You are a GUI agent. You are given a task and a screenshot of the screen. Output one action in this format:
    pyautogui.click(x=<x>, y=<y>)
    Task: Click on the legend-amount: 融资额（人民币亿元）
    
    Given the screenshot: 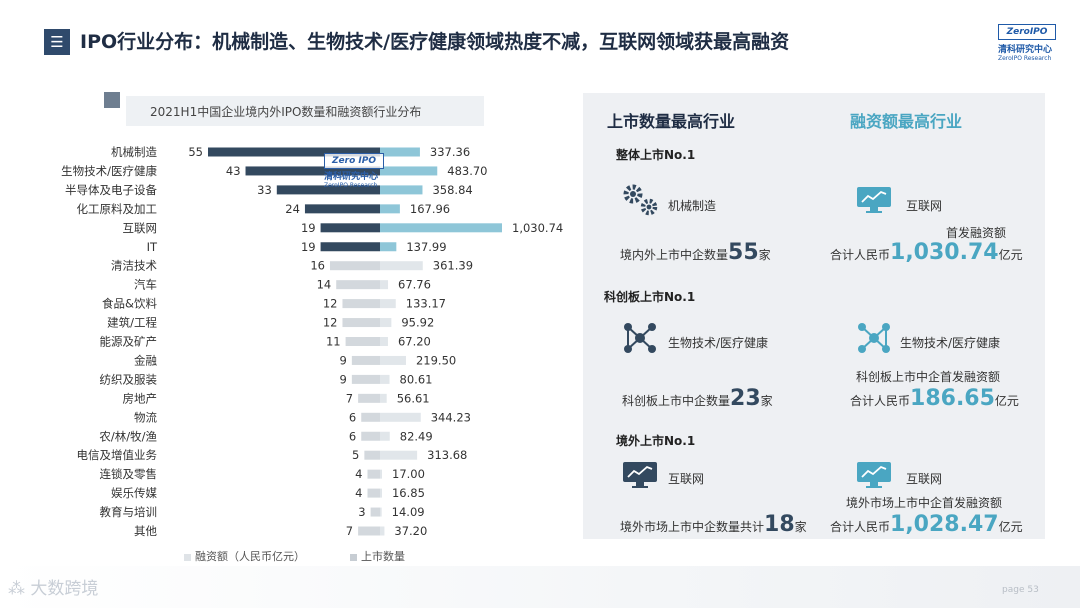 What is the action you would take?
    pyautogui.click(x=244, y=556)
    